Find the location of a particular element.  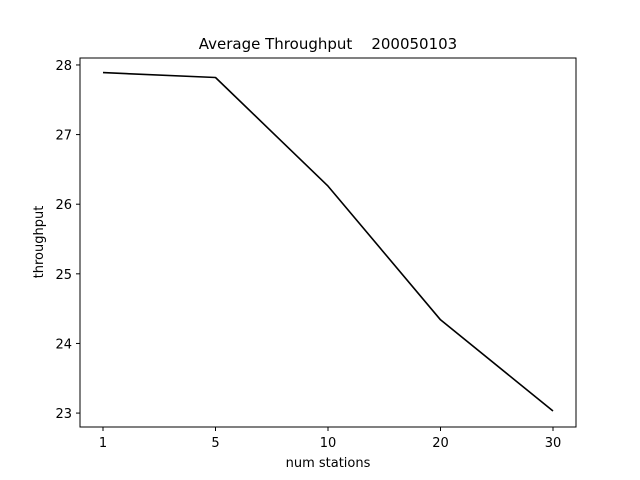

y-tick-label: 23 is located at coordinates (63, 414).